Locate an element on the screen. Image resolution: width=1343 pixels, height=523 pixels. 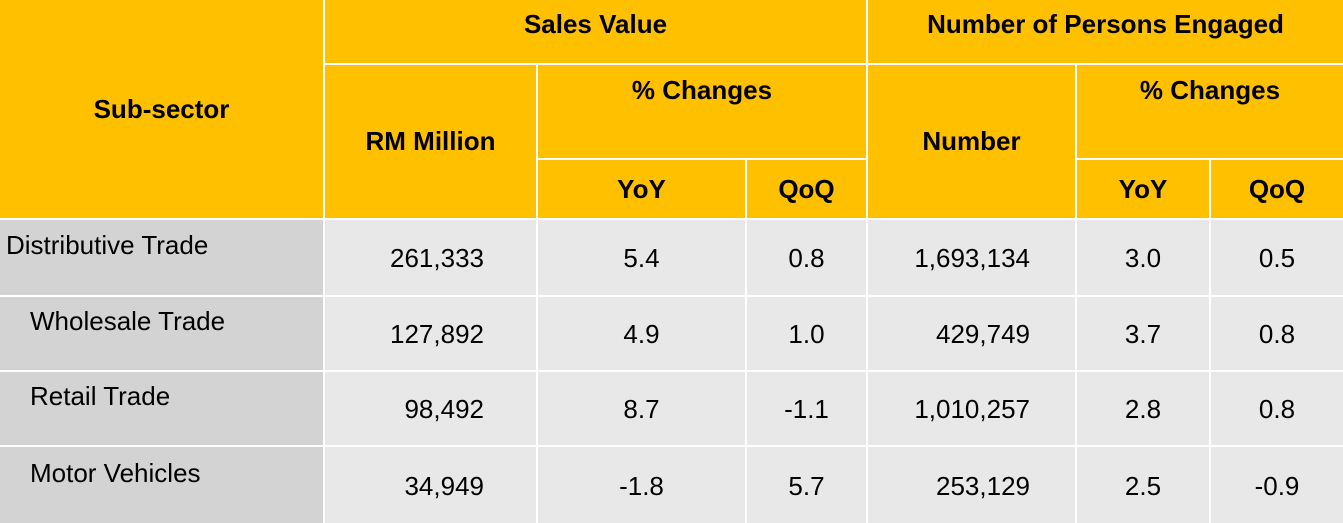
header-cell: Number is located at coordinates (971, 141).